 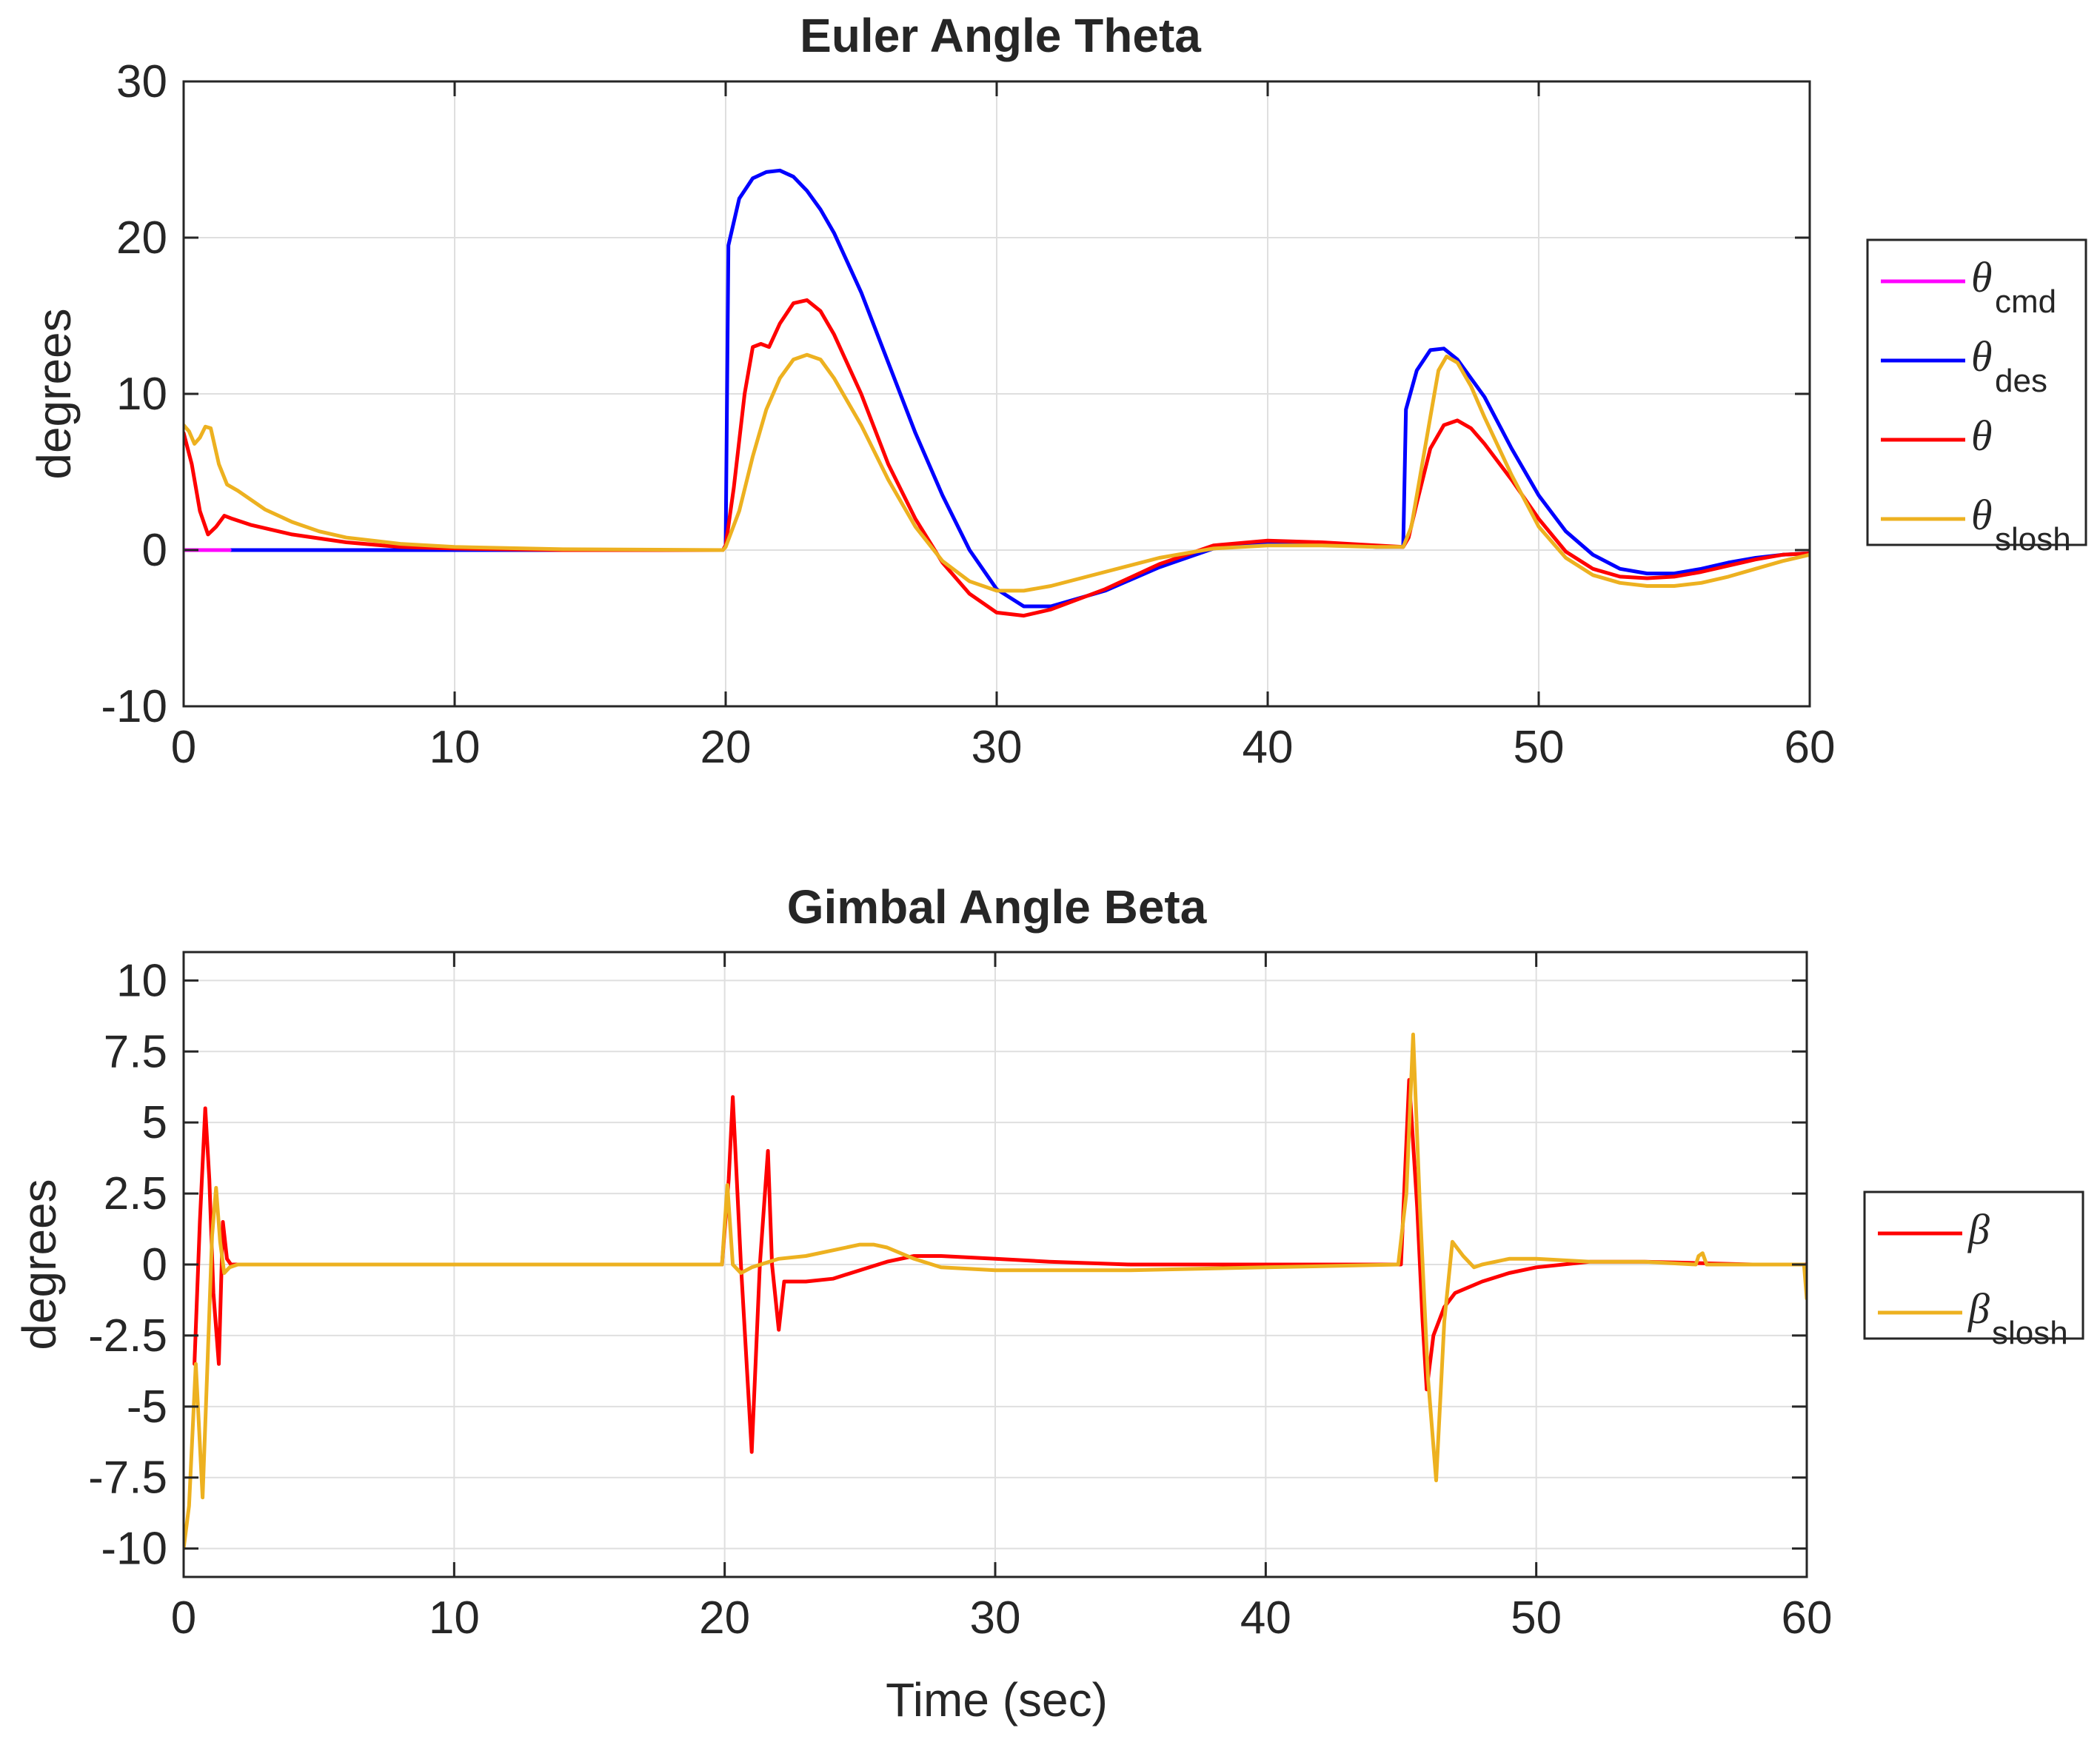 What do you see at coordinates (134, 1549) in the screenshot?
I see `beta-y-tick-label: -10` at bounding box center [134, 1549].